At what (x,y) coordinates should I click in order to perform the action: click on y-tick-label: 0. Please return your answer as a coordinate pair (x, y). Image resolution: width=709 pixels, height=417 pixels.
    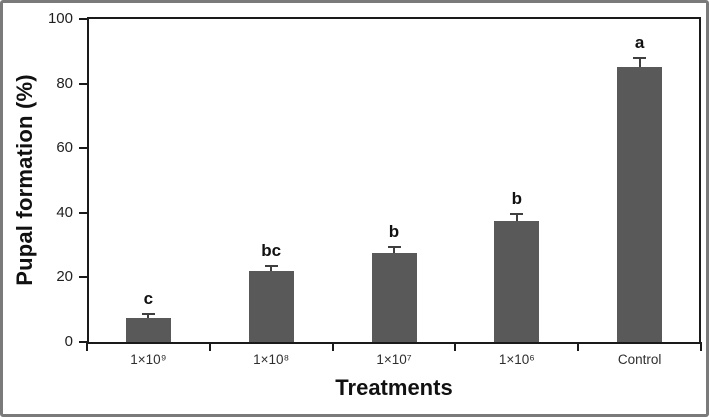
    Looking at the image, I should click on (68, 341).